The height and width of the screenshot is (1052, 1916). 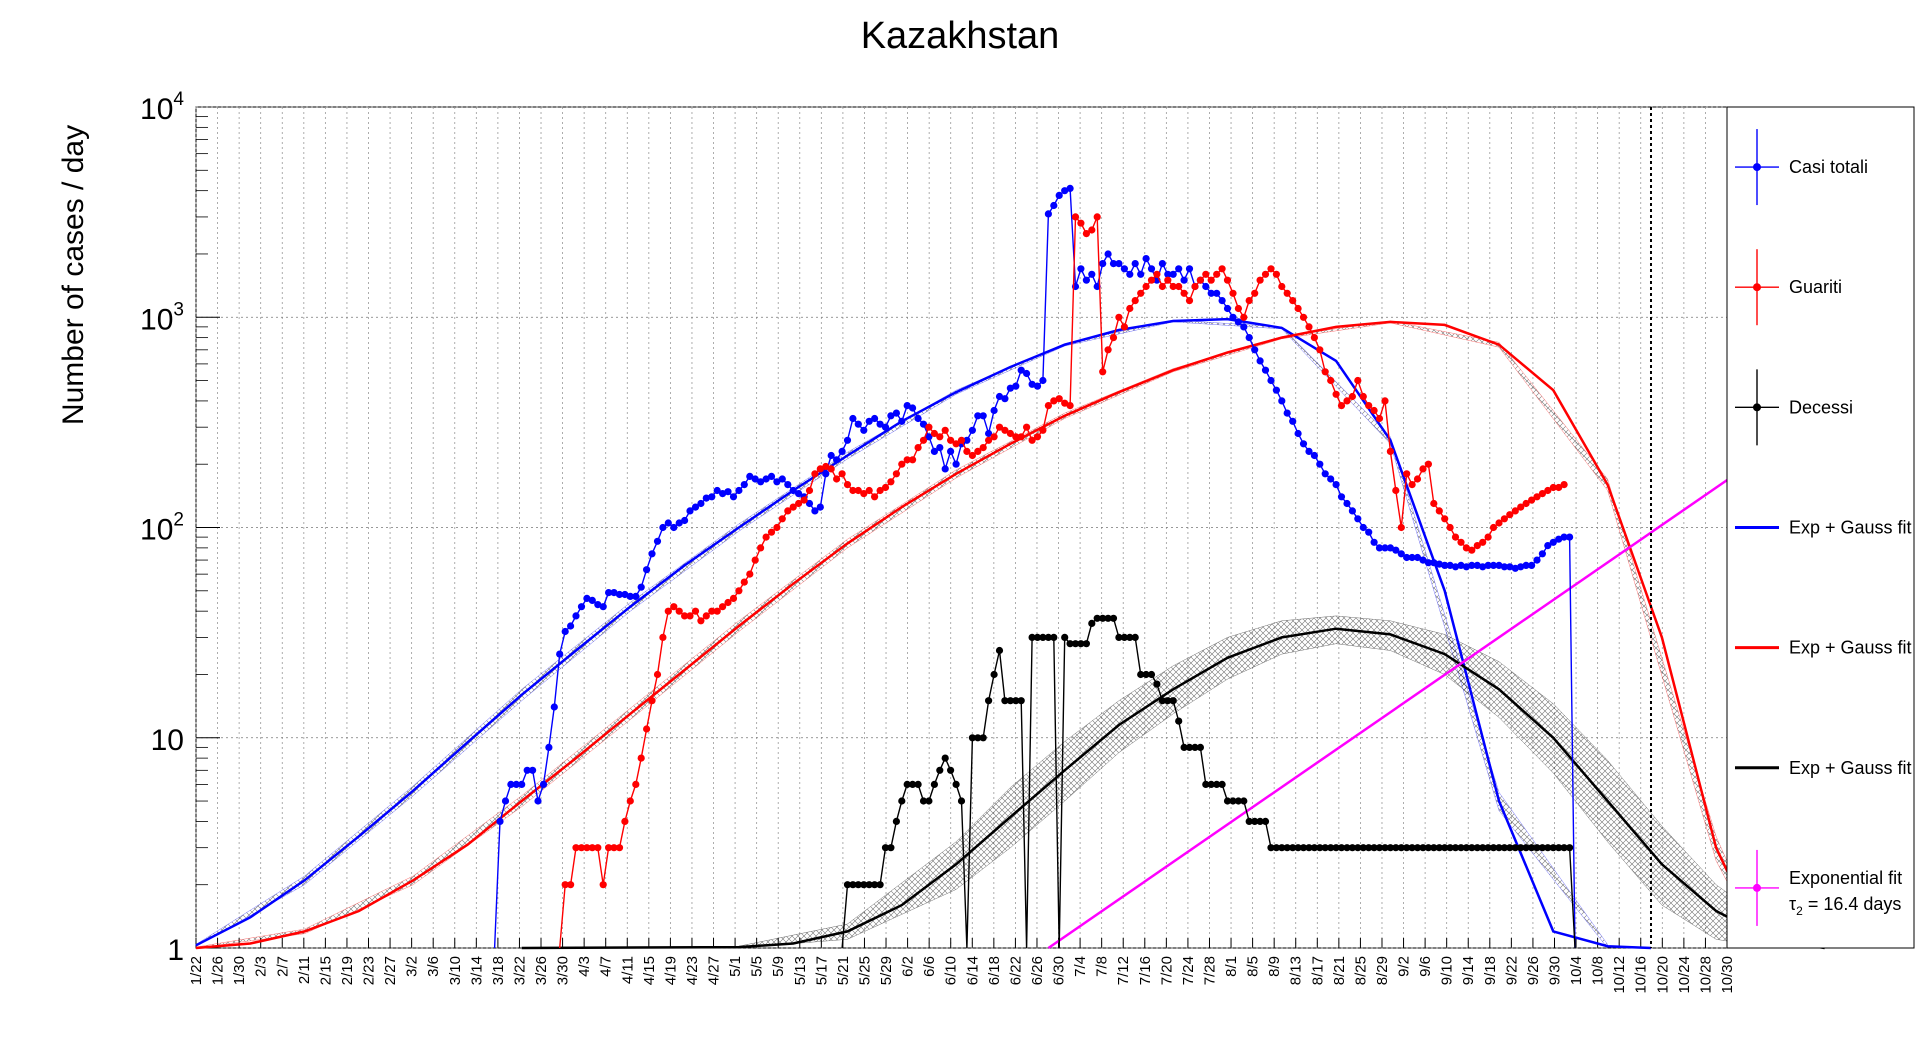 I want to click on x-tick-label: 4/19, so click(x=670, y=970).